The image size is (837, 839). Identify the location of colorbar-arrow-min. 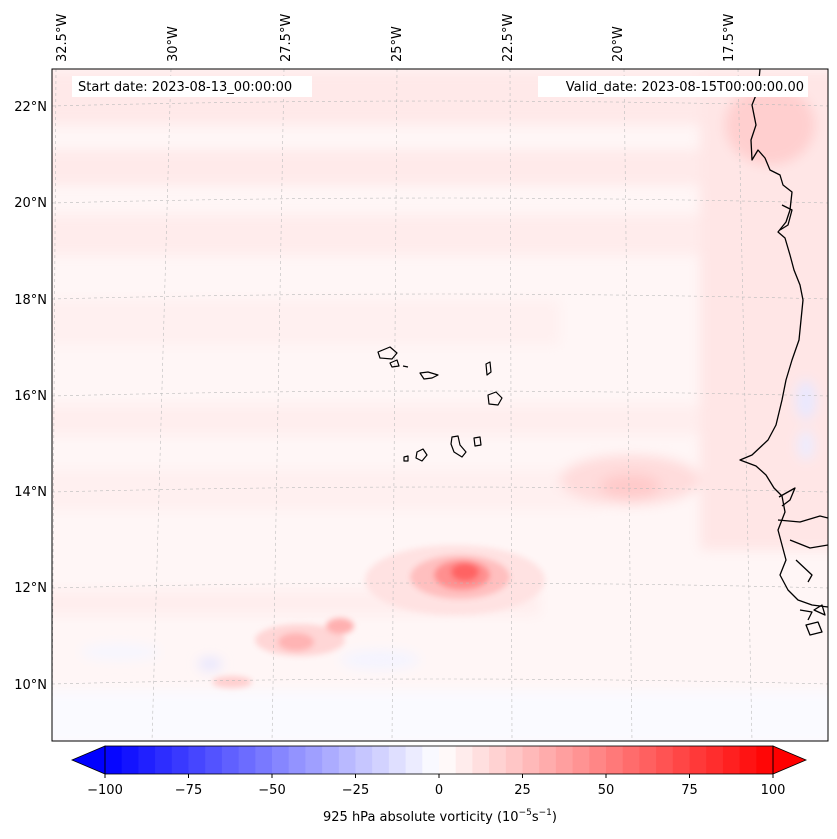
(88, 760).